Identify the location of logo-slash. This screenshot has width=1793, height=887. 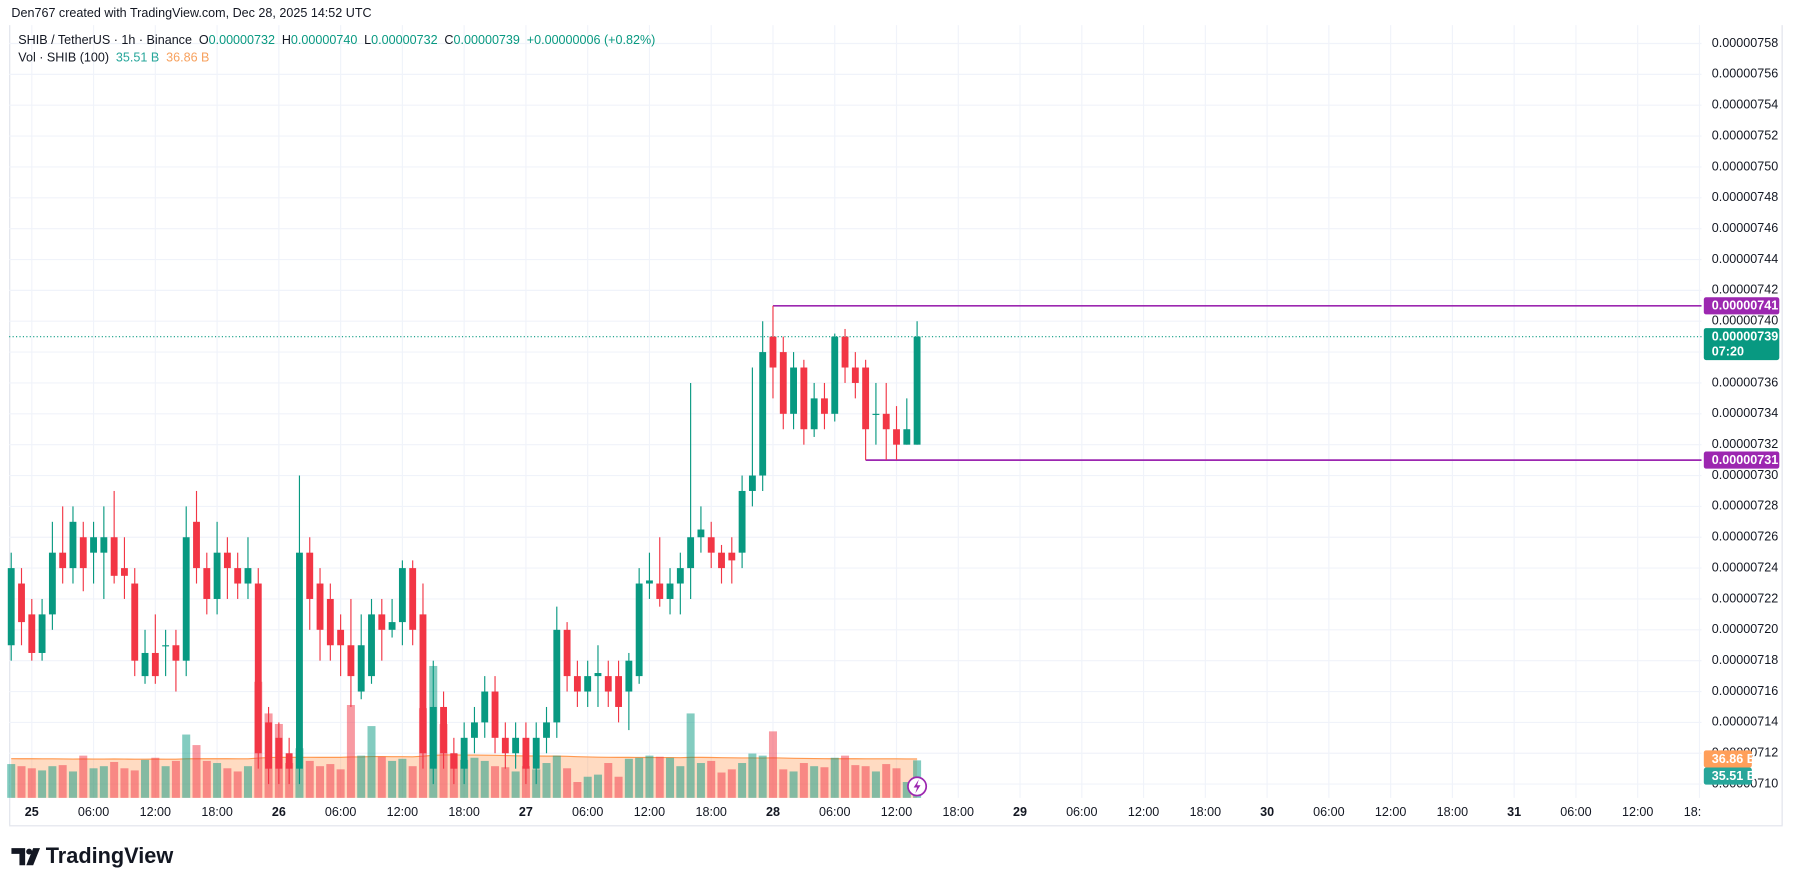
(33, 857).